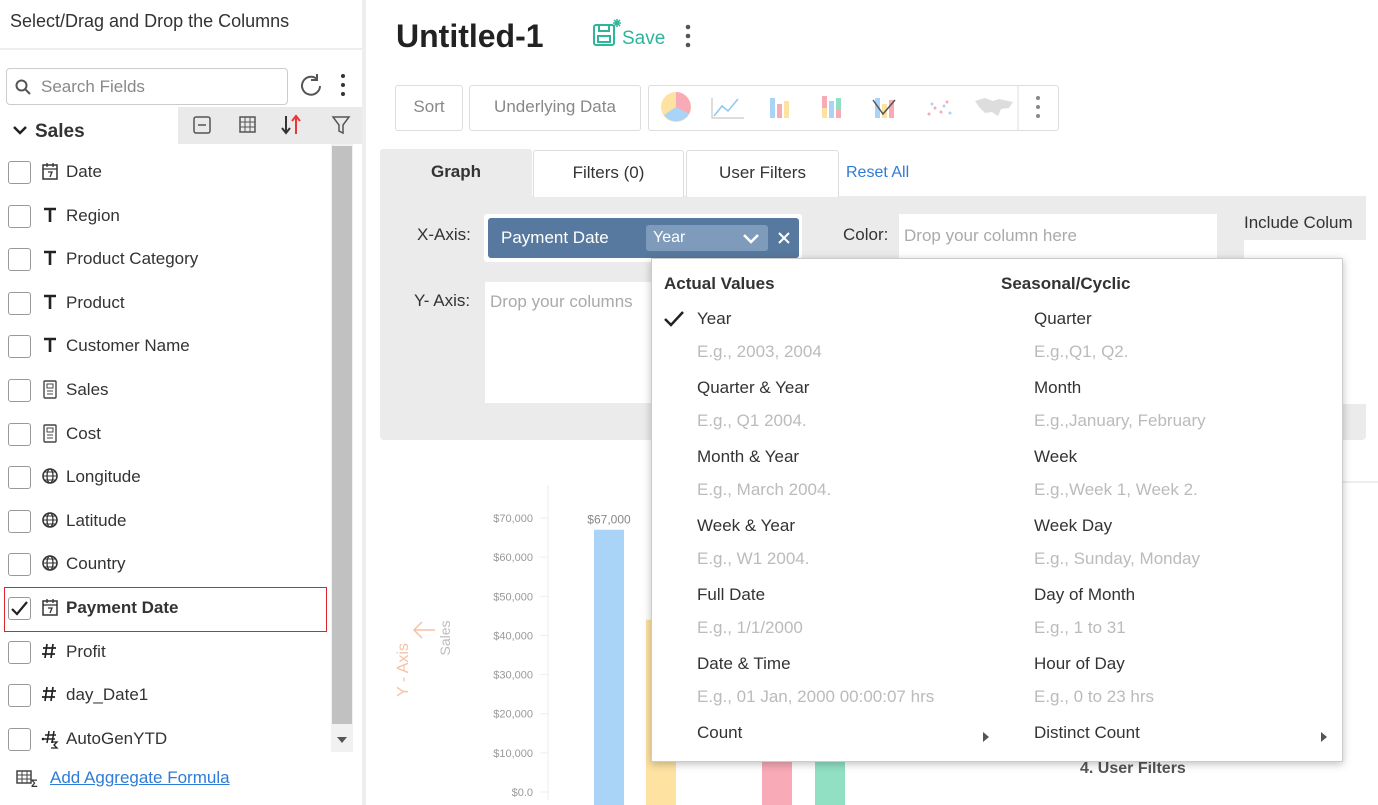 The image size is (1378, 805). Describe the element at coordinates (561, 301) in the screenshot. I see `y-placeholder: Drop your columns` at that location.